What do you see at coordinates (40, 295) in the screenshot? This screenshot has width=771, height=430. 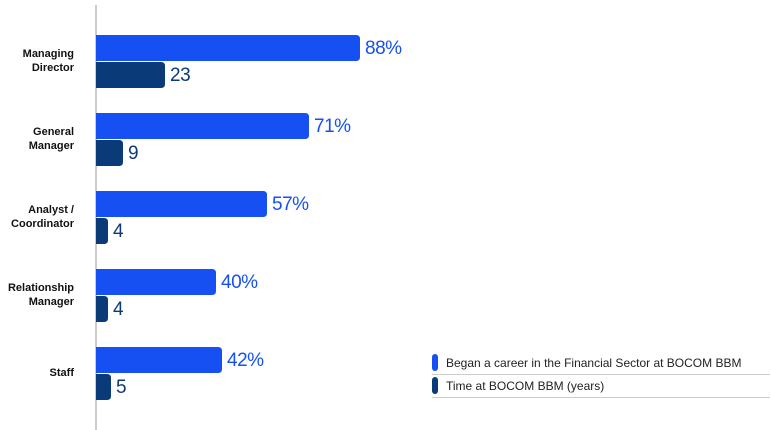 I see `category-label: Relationship Manager` at bounding box center [40, 295].